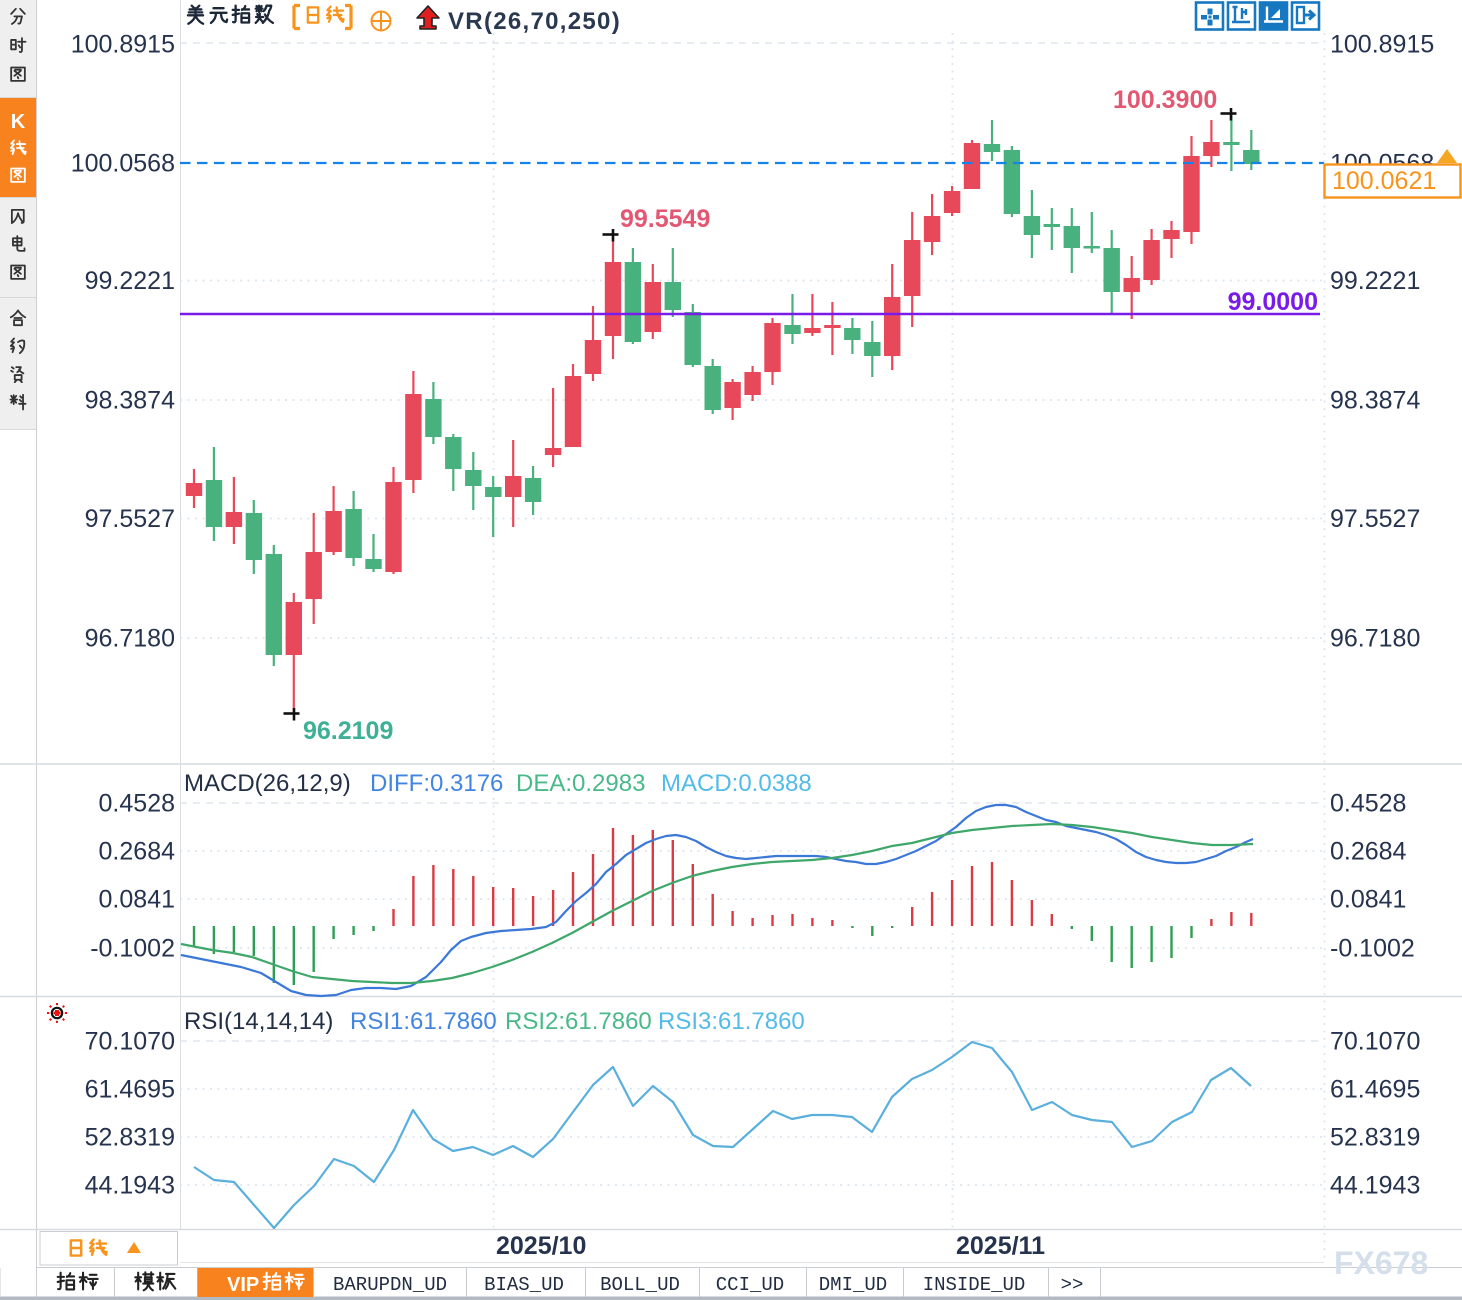  Describe the element at coordinates (390, 1285) in the screenshot. I see `svg-text: BARUPDN_UD` at that location.